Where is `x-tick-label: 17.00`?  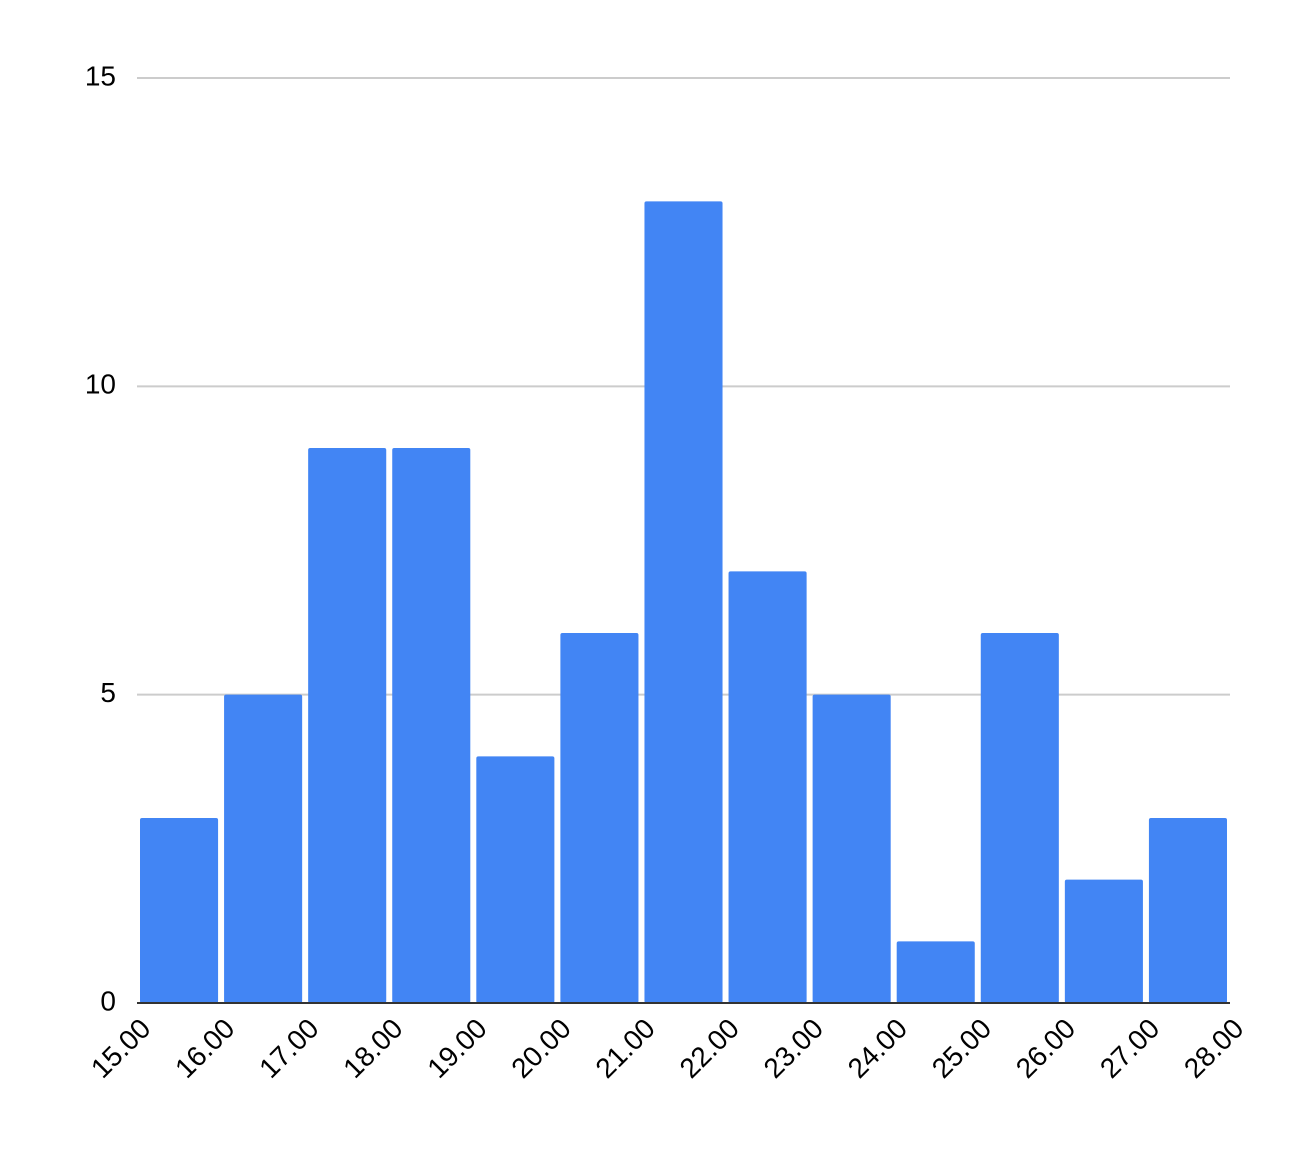 x-tick-label: 17.00 is located at coordinates (288, 1048).